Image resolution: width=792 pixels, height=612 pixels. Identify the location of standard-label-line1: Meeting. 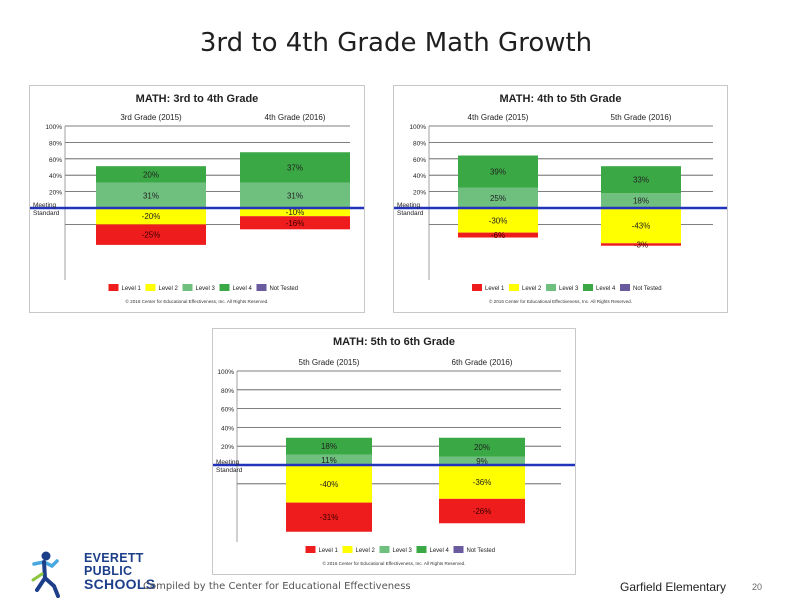
(228, 462).